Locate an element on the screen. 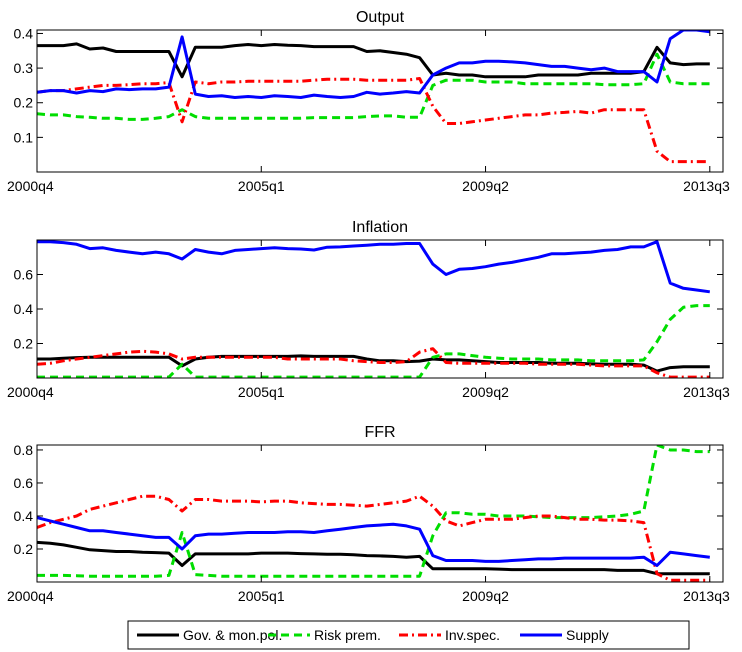  panel-title: FFR is located at coordinates (379, 432).